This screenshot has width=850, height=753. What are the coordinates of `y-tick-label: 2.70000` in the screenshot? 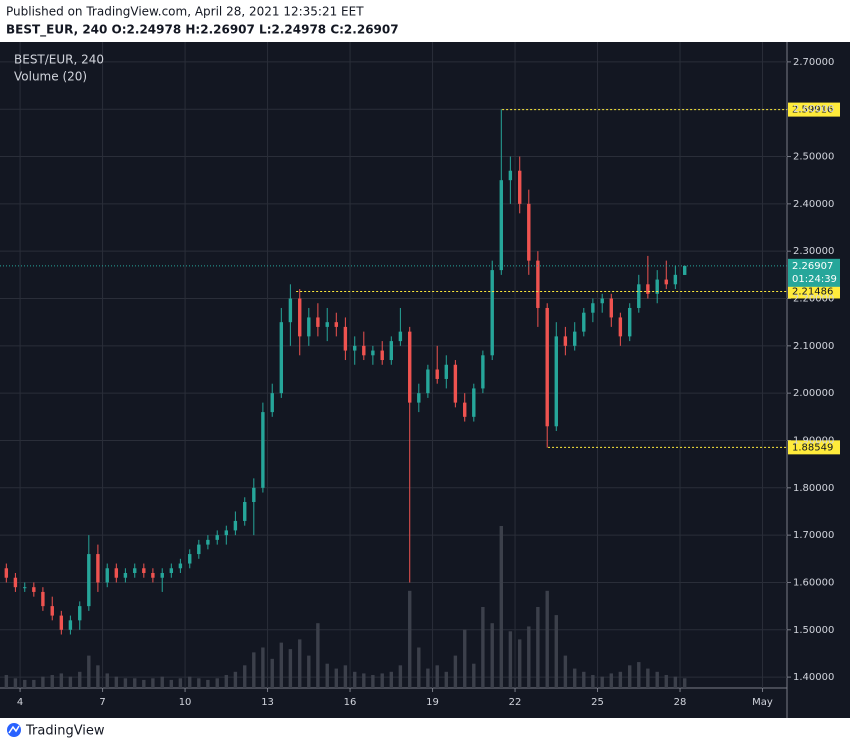 It's located at (813, 62).